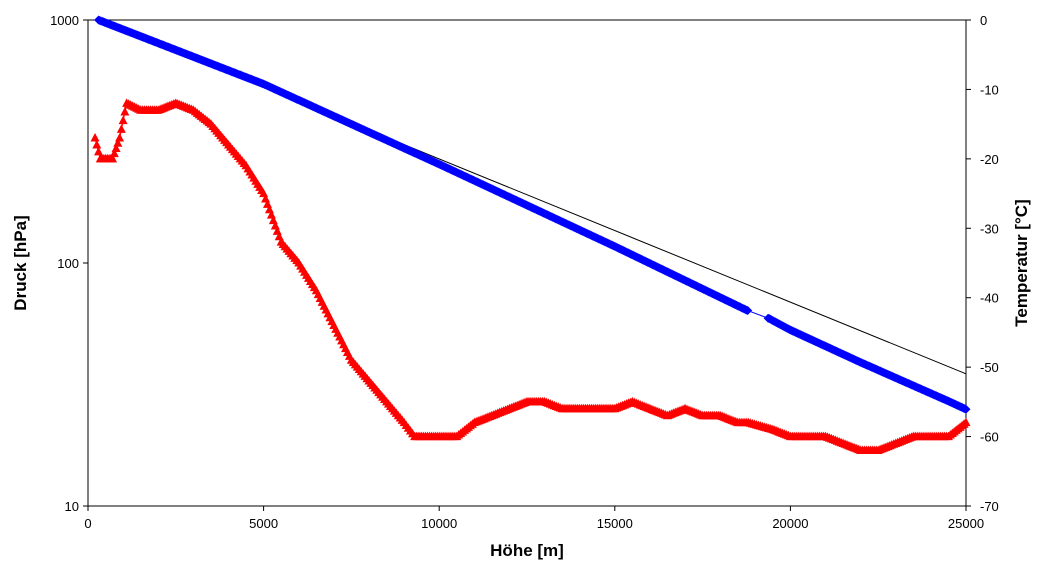 This screenshot has width=1037, height=571. I want to click on right-tick-label: -10, so click(989, 89).